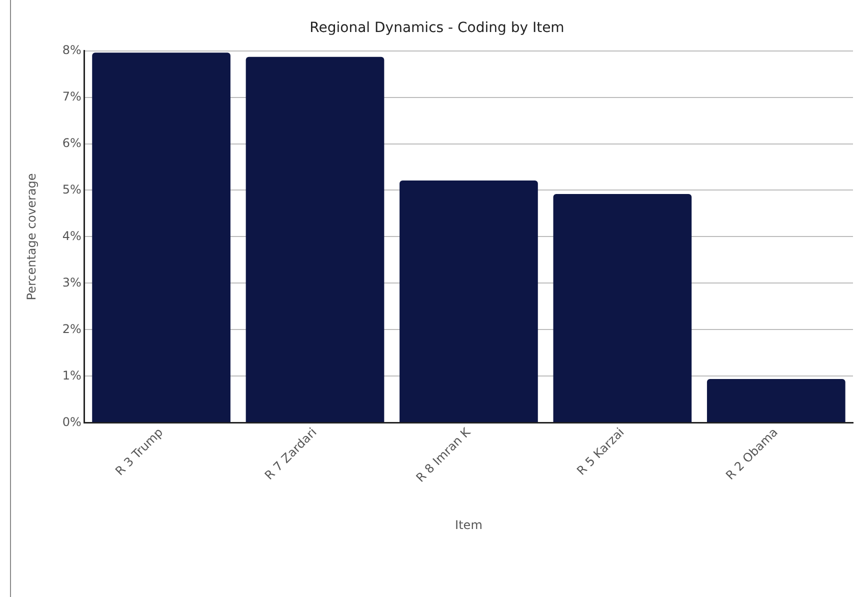  Describe the element at coordinates (468, 525) in the screenshot. I see `x-axis-title: Item` at that location.